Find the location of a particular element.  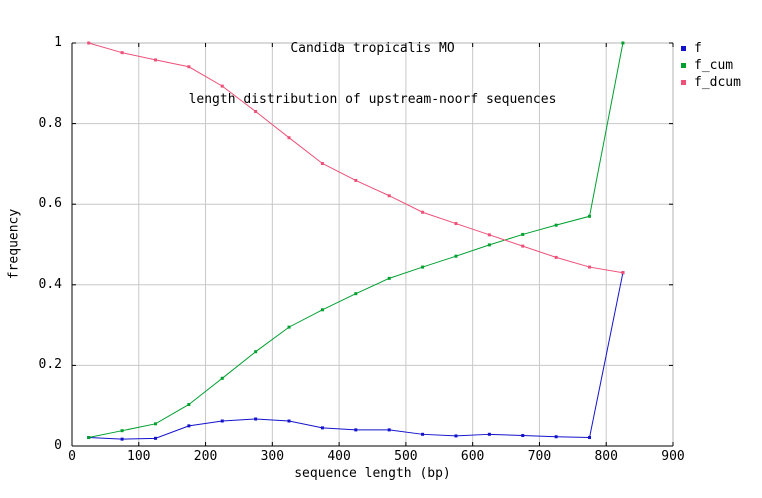

x-tick-label: 200 is located at coordinates (205, 456).